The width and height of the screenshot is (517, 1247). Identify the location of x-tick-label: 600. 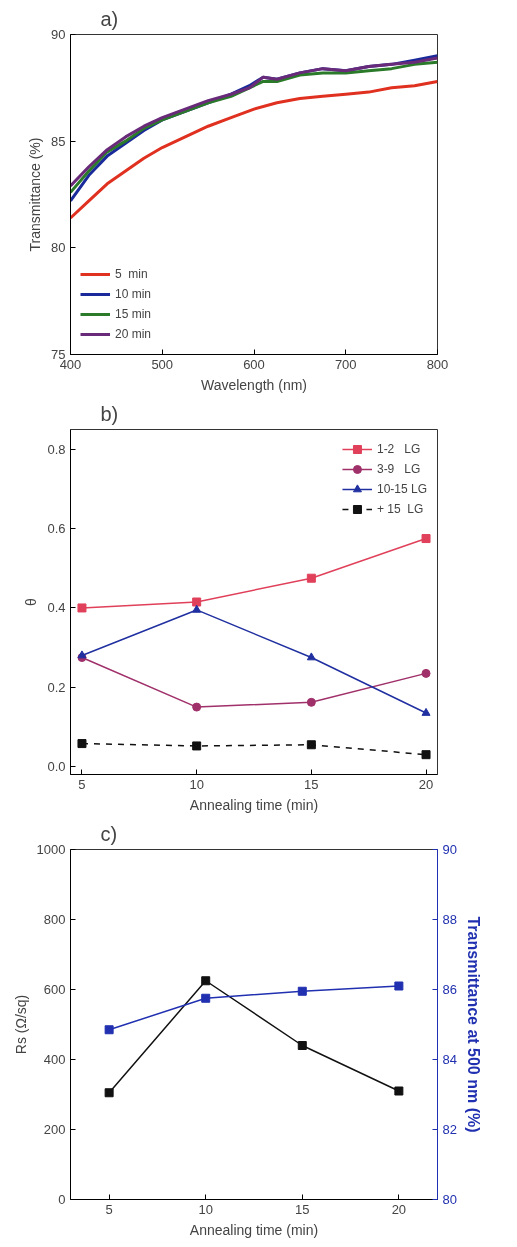
(254, 364).